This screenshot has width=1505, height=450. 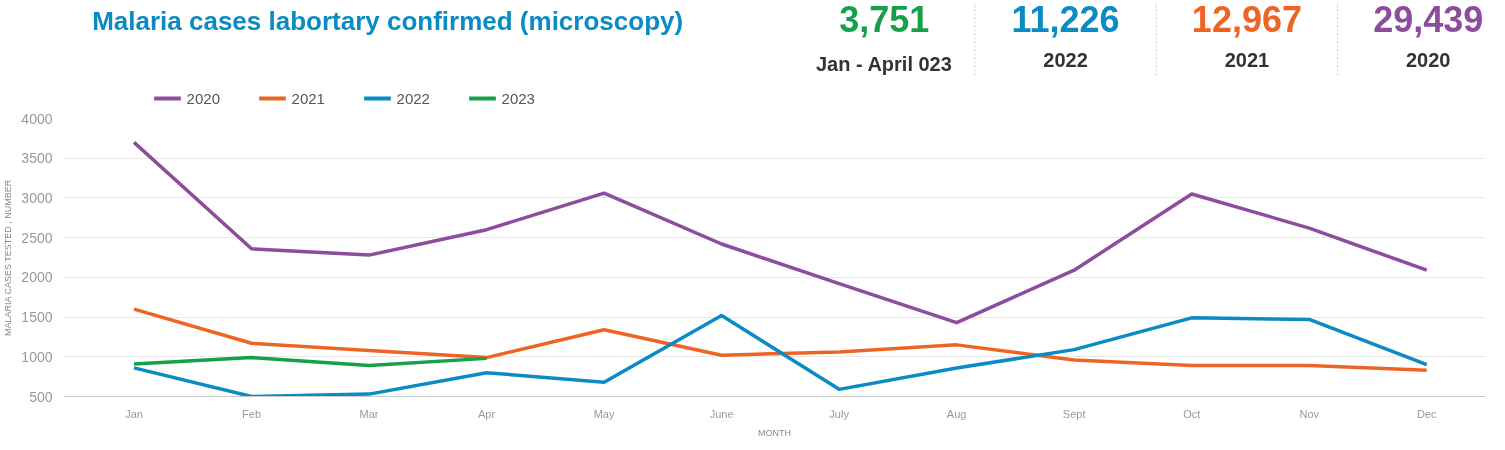 I want to click on y-tick-label: 3000, so click(x=37, y=197).